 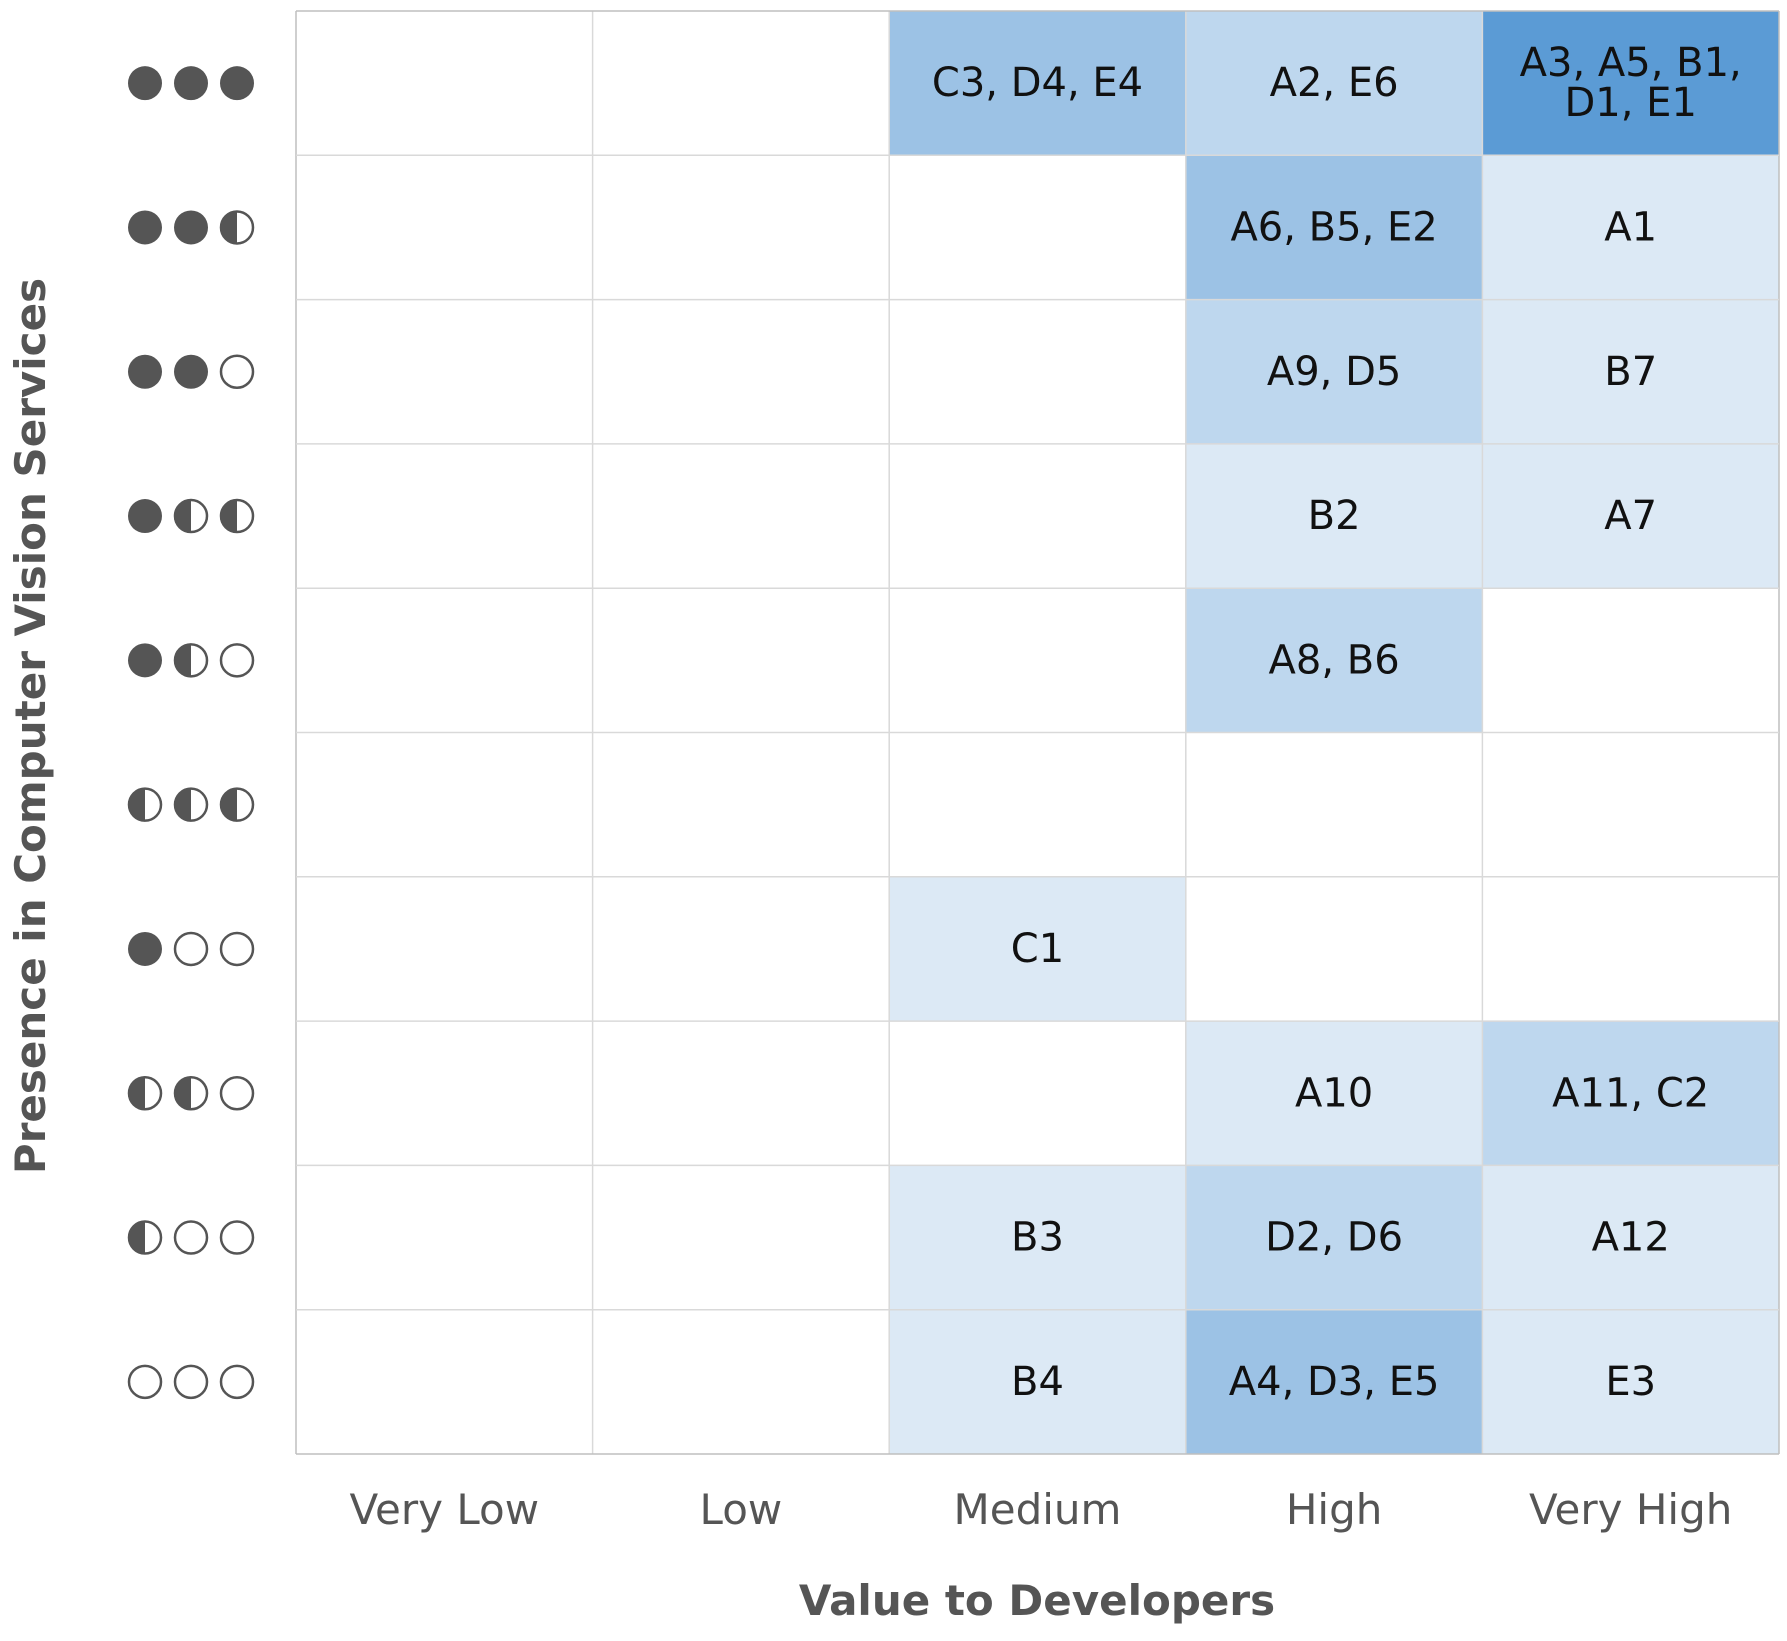 I want to click on x-tick-label: Medium, so click(x=1038, y=1509).